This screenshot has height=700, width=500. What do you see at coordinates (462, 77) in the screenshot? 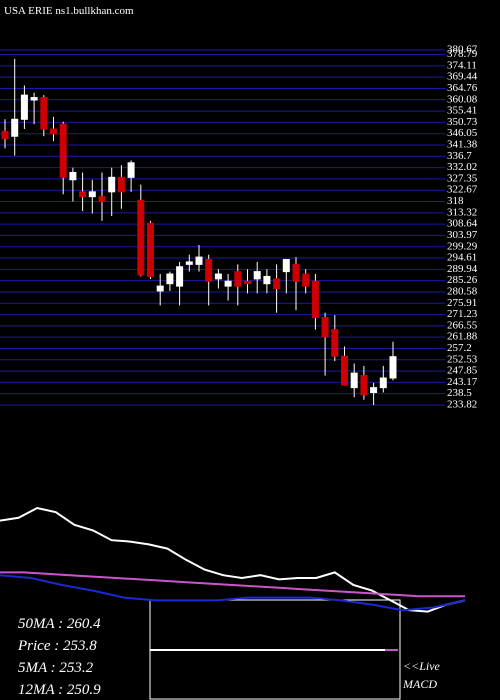
I see `y-tick-label: 369.44` at bounding box center [462, 77].